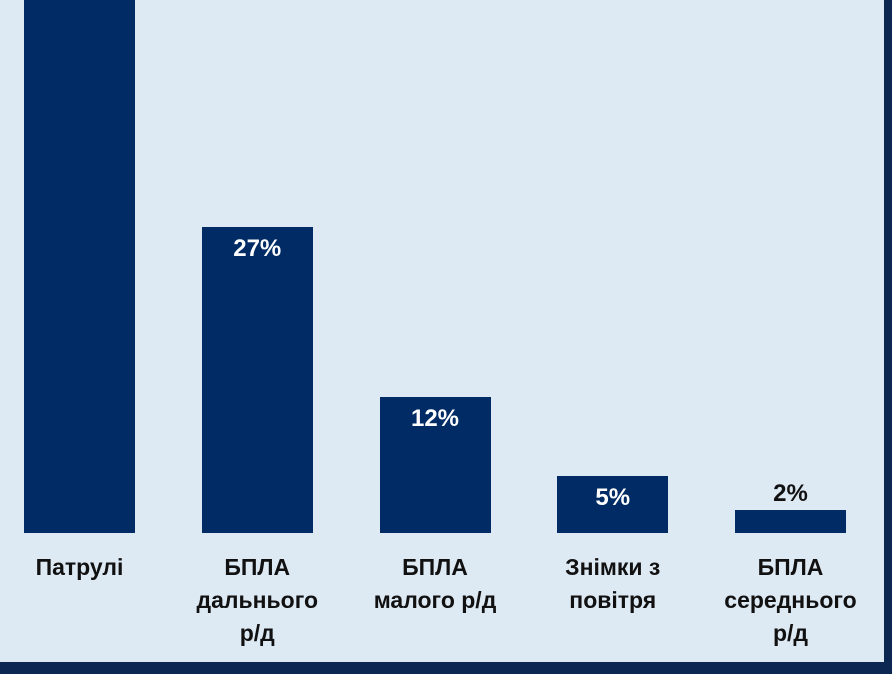 The height and width of the screenshot is (674, 892). I want to click on x-tick-label: Знімки з повітря, so click(613, 583).